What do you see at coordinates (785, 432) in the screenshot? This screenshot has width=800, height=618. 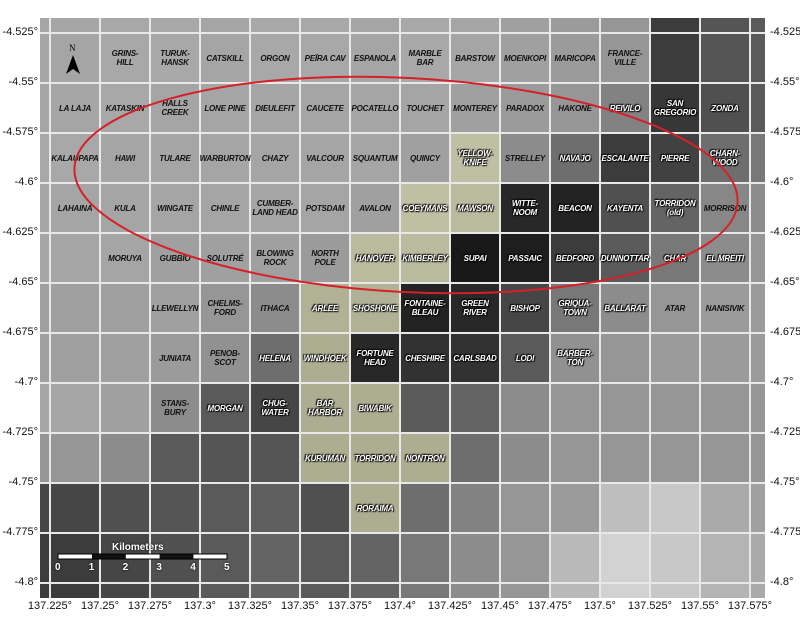 I see `y-tick-label-right: -4.725°` at bounding box center [785, 432].